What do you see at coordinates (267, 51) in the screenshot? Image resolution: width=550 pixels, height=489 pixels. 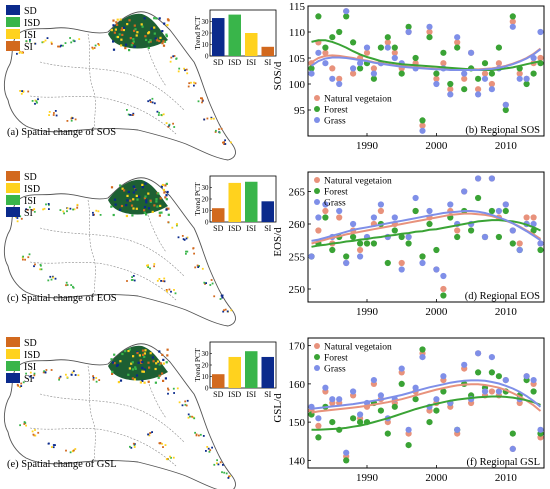 I see `inset-bar-si` at bounding box center [267, 51].